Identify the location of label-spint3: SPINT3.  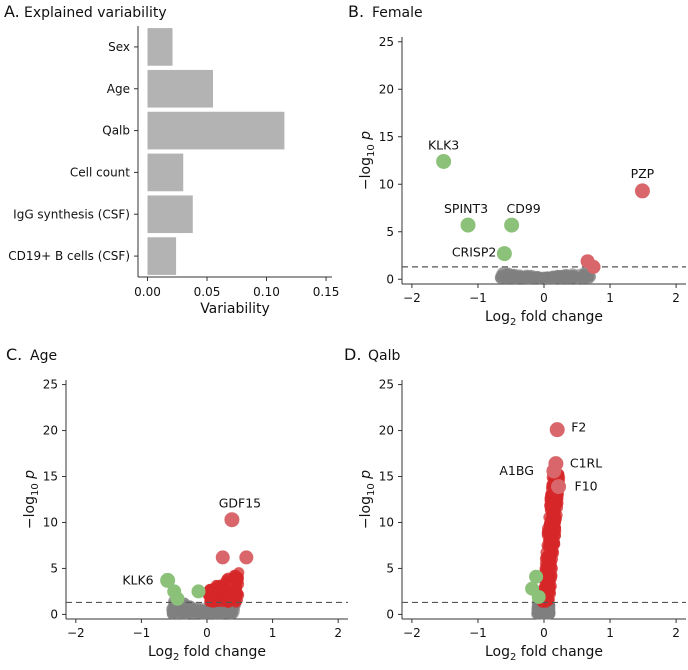
(466, 208).